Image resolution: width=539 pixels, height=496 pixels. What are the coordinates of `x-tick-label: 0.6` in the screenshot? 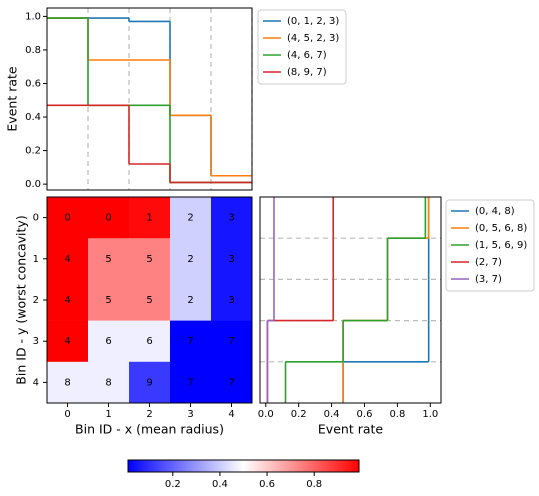 It's located at (365, 414).